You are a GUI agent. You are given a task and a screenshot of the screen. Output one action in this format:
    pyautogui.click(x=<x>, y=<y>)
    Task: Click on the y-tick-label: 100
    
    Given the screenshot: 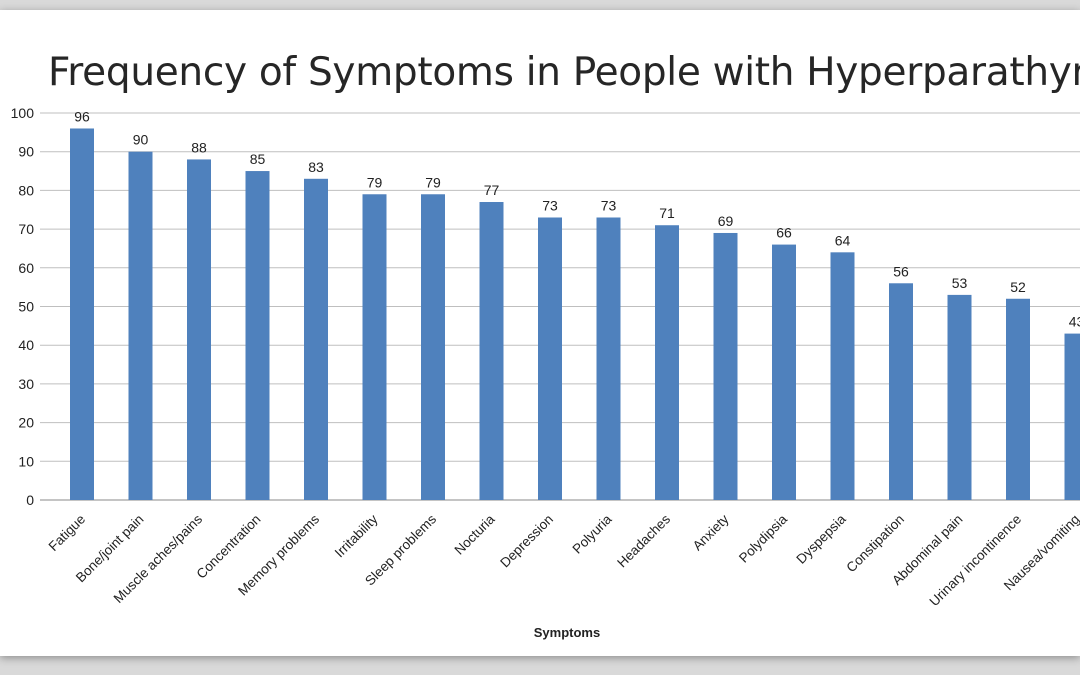 What is the action you would take?
    pyautogui.click(x=23, y=113)
    